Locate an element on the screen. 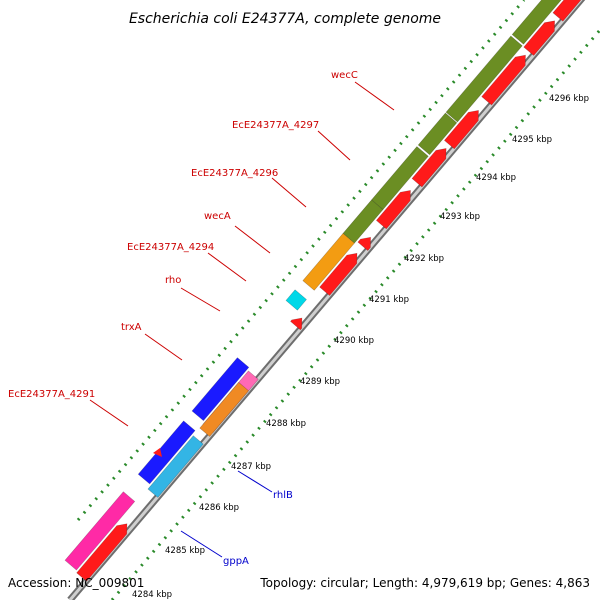 The image size is (600, 600). wecC-feature is located at coordinates (536, 22).